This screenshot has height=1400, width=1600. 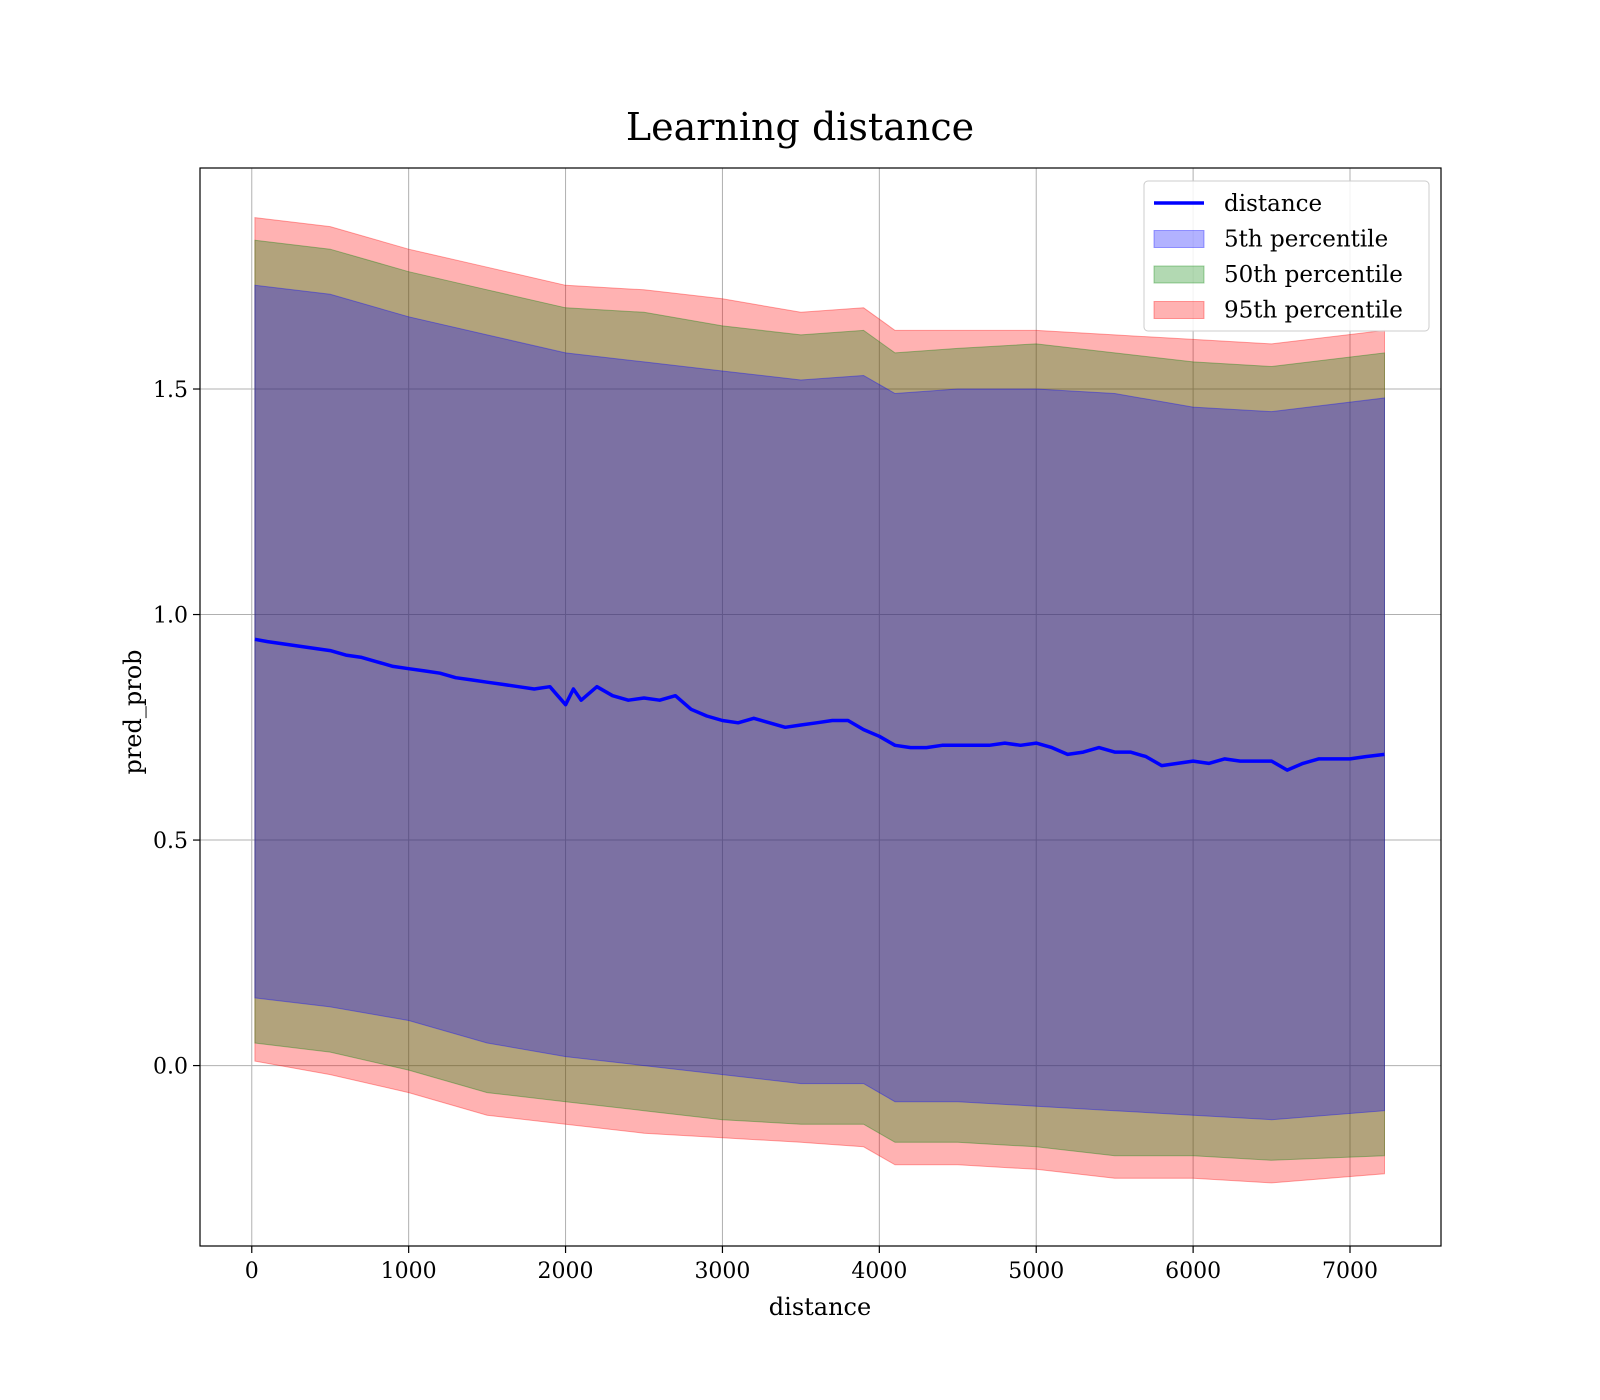 What do you see at coordinates (170, 841) in the screenshot?
I see `y-tick-label: 0.5` at bounding box center [170, 841].